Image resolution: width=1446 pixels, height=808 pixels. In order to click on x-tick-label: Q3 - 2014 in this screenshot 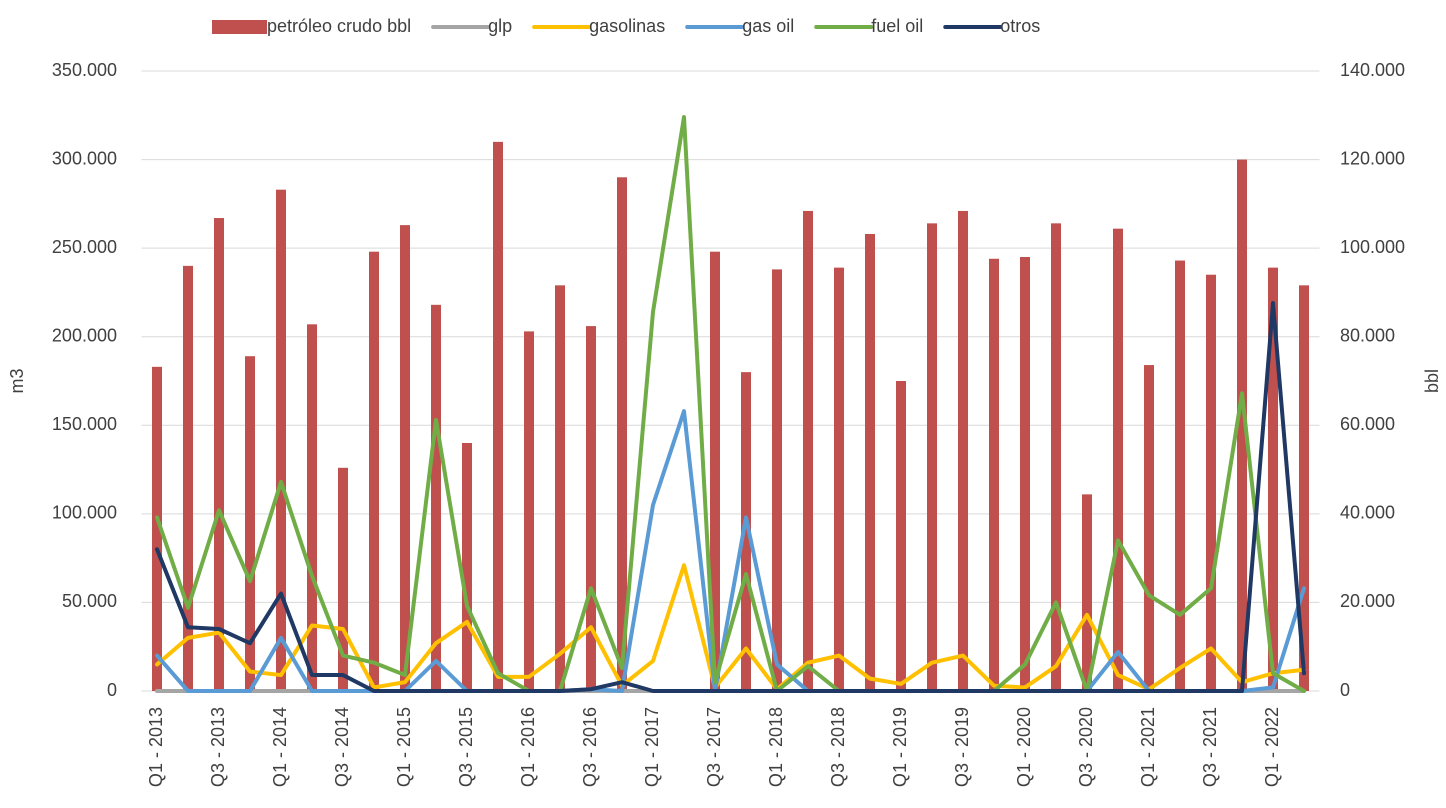, I will do `click(342, 747)`.